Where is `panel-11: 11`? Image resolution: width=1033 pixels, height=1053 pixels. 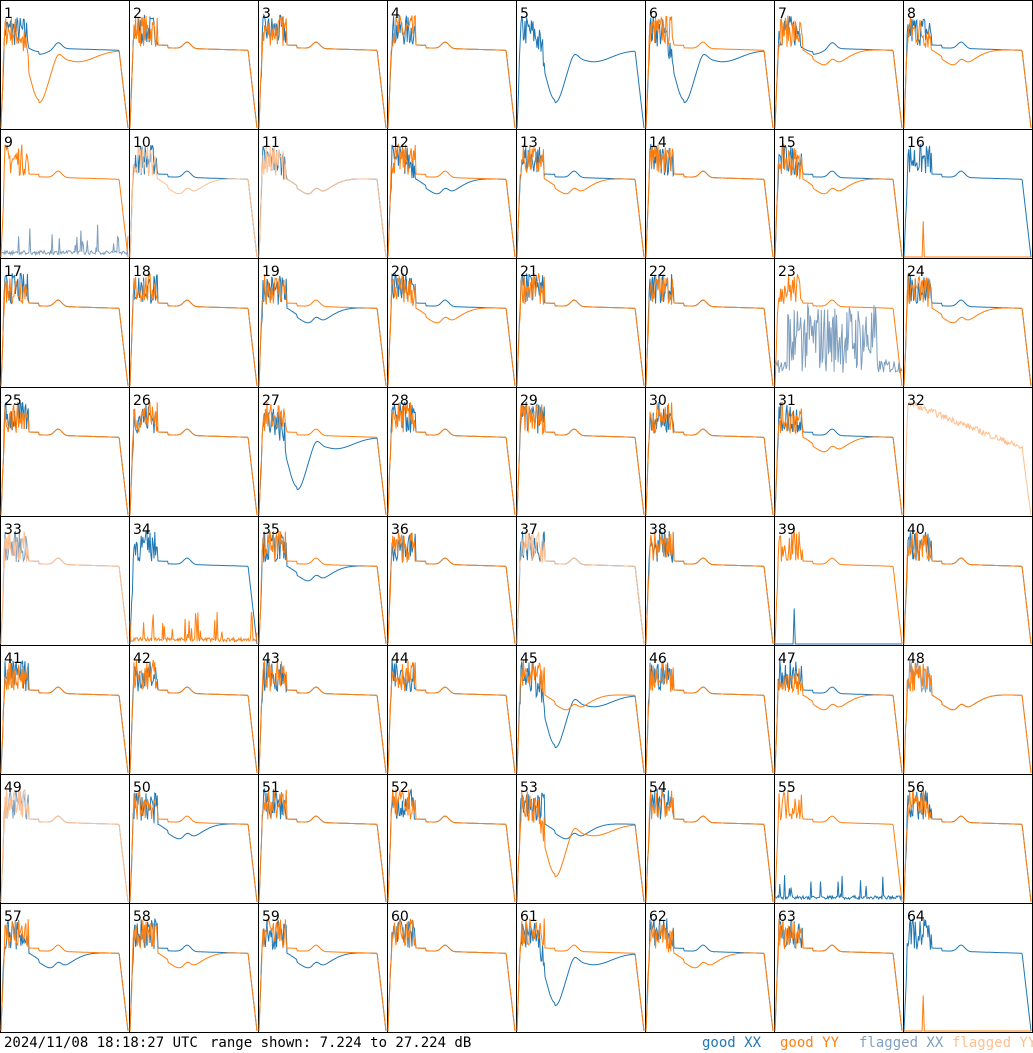
panel-11: 11 is located at coordinates (323, 194).